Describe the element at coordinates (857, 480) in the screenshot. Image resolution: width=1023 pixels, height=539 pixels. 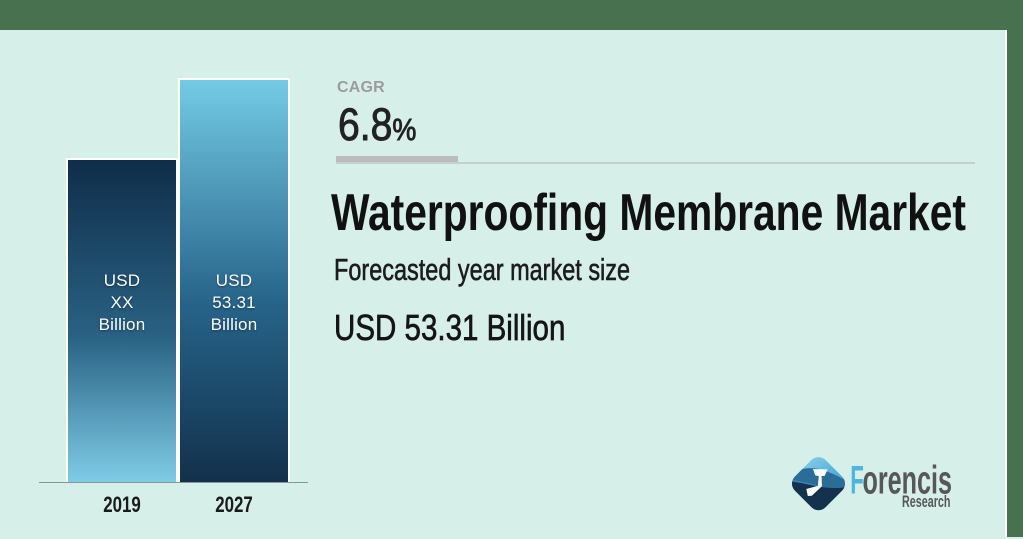
I see `svg-text: F` at that location.